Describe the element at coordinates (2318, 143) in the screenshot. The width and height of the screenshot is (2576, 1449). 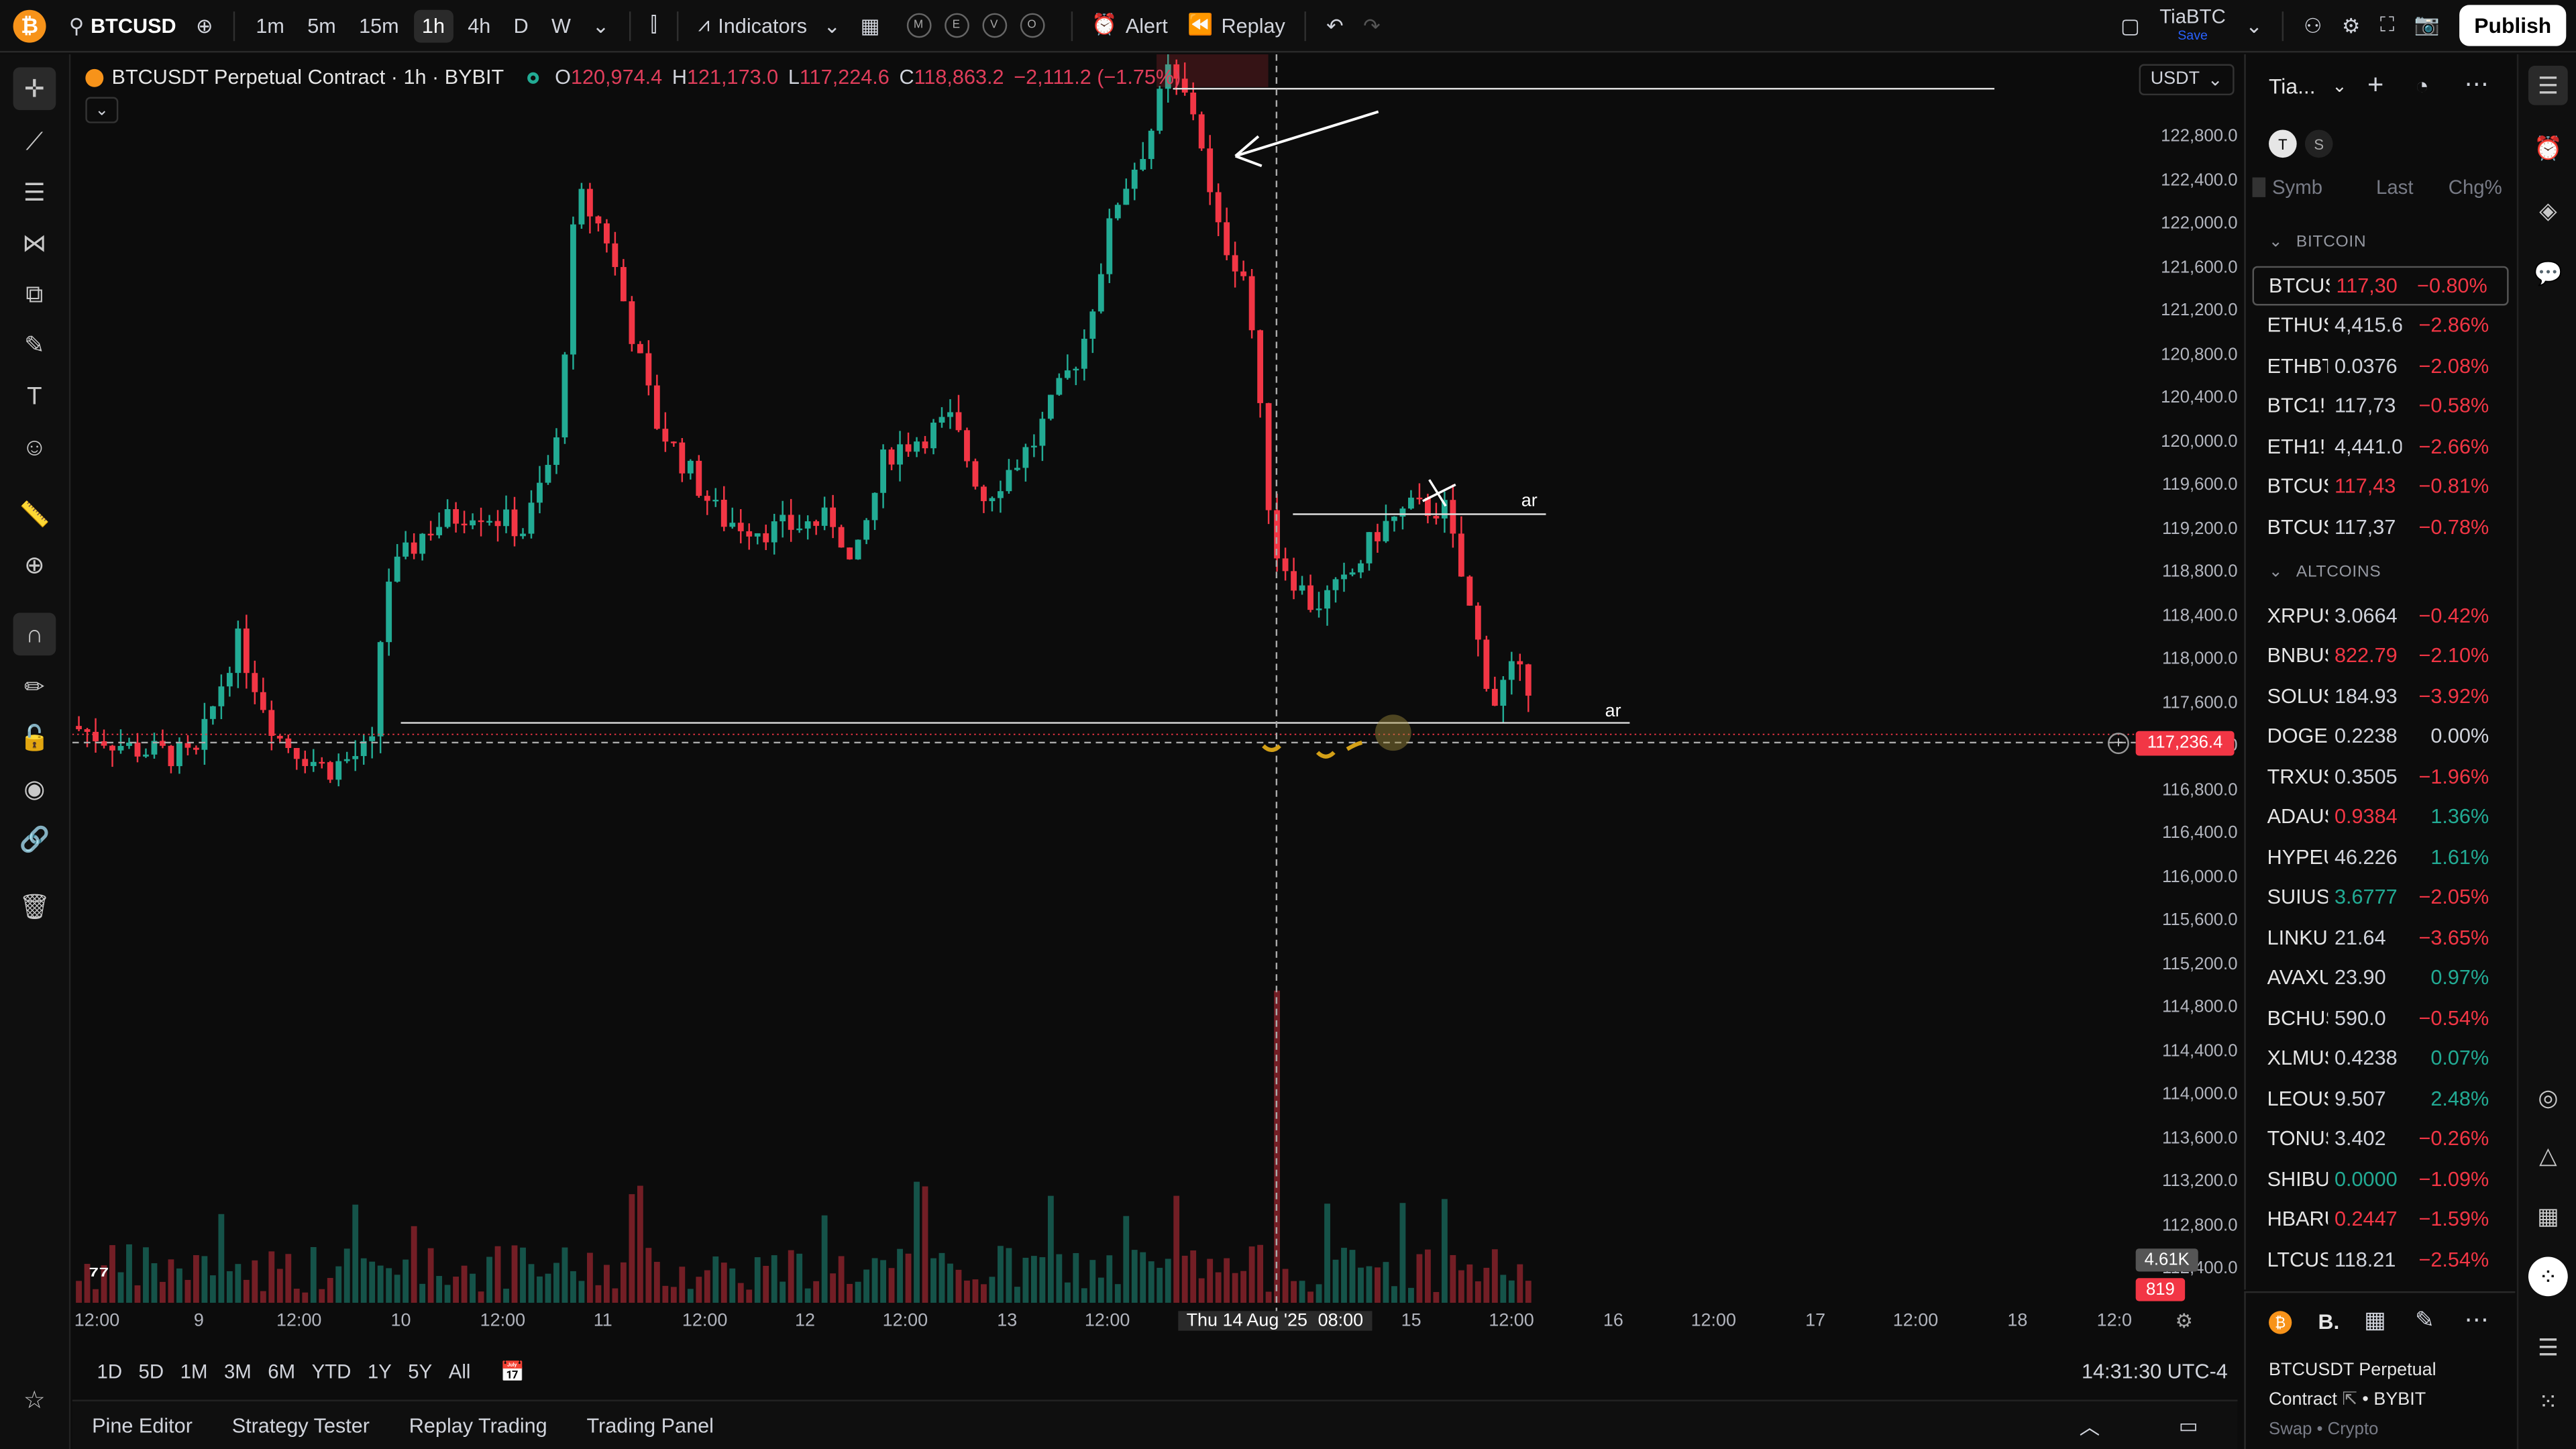
I see `tag-s: S` at that location.